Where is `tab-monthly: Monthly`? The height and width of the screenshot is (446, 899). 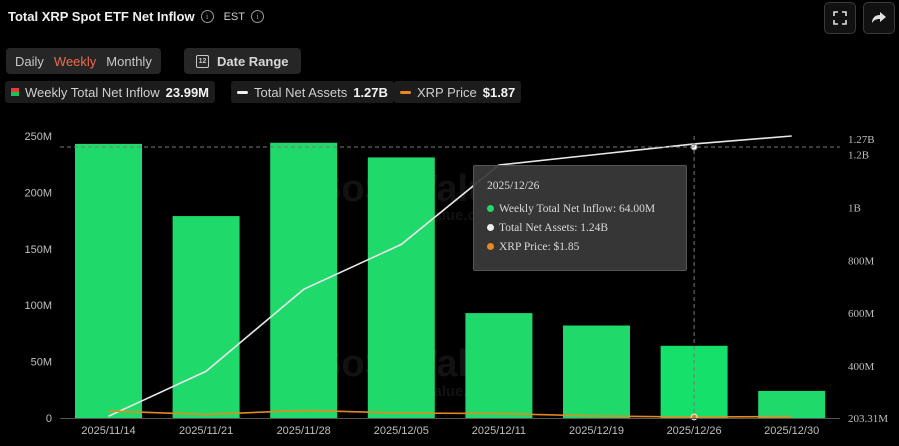
tab-monthly: Monthly is located at coordinates (129, 61).